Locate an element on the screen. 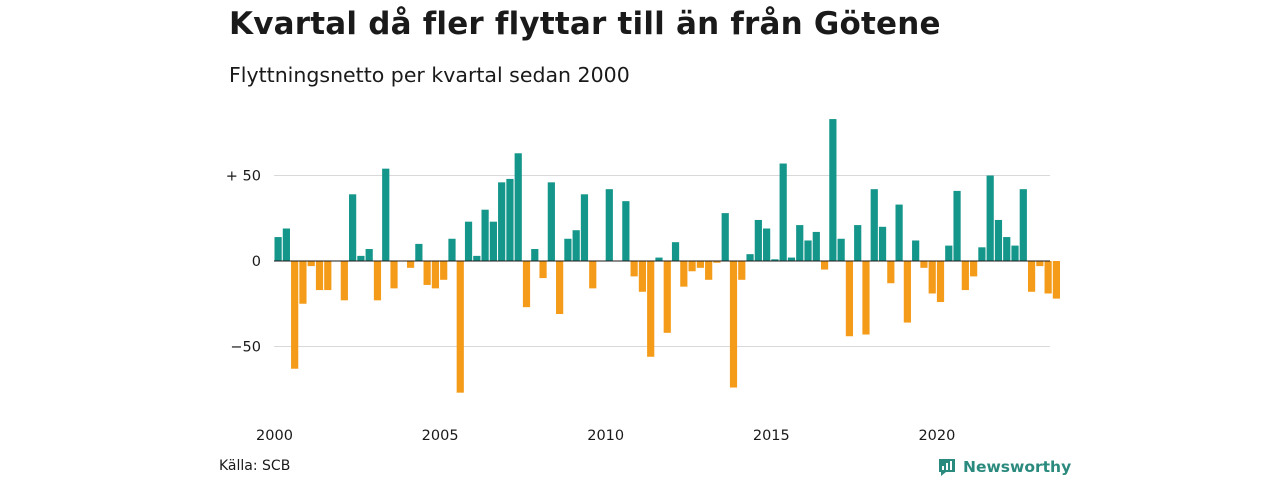 This screenshot has height=480, width=1280. bar: 2005 Q2: 13 is located at coordinates (452, 249).